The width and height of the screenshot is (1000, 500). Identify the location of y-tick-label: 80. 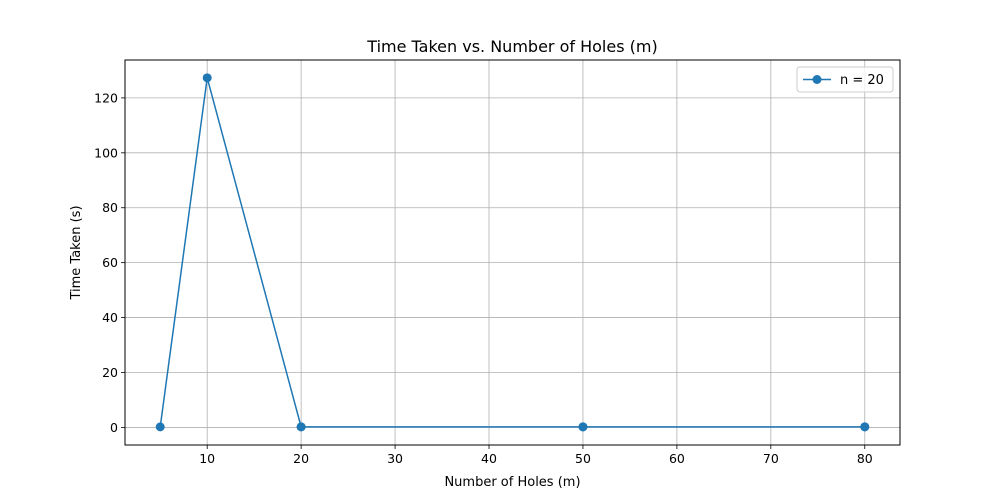
(110, 207).